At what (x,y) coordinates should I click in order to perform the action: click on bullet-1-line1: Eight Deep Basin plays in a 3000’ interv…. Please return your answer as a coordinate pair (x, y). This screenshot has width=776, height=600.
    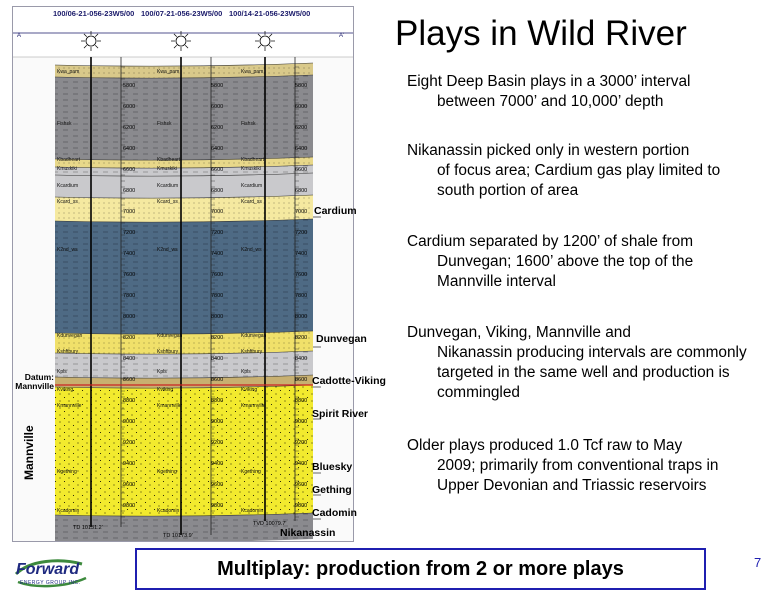
    Looking at the image, I should click on (549, 81).